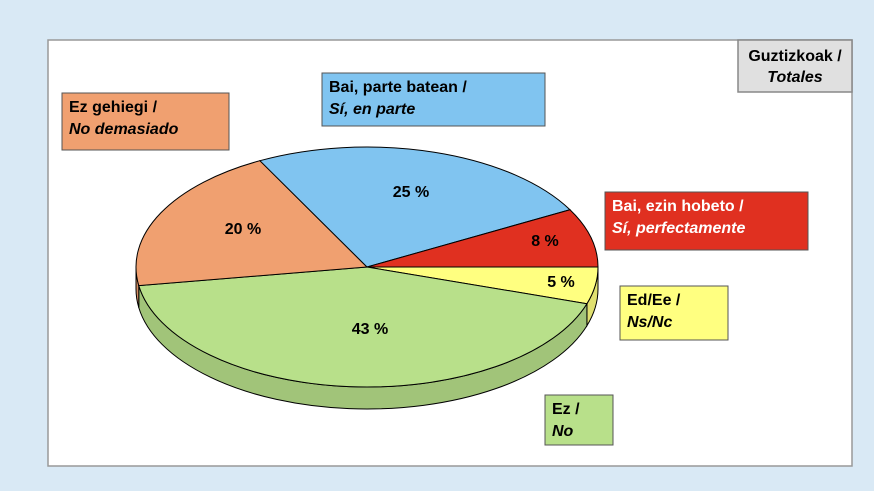  Describe the element at coordinates (370, 329) in the screenshot. I see `data-label: 43 %` at that location.